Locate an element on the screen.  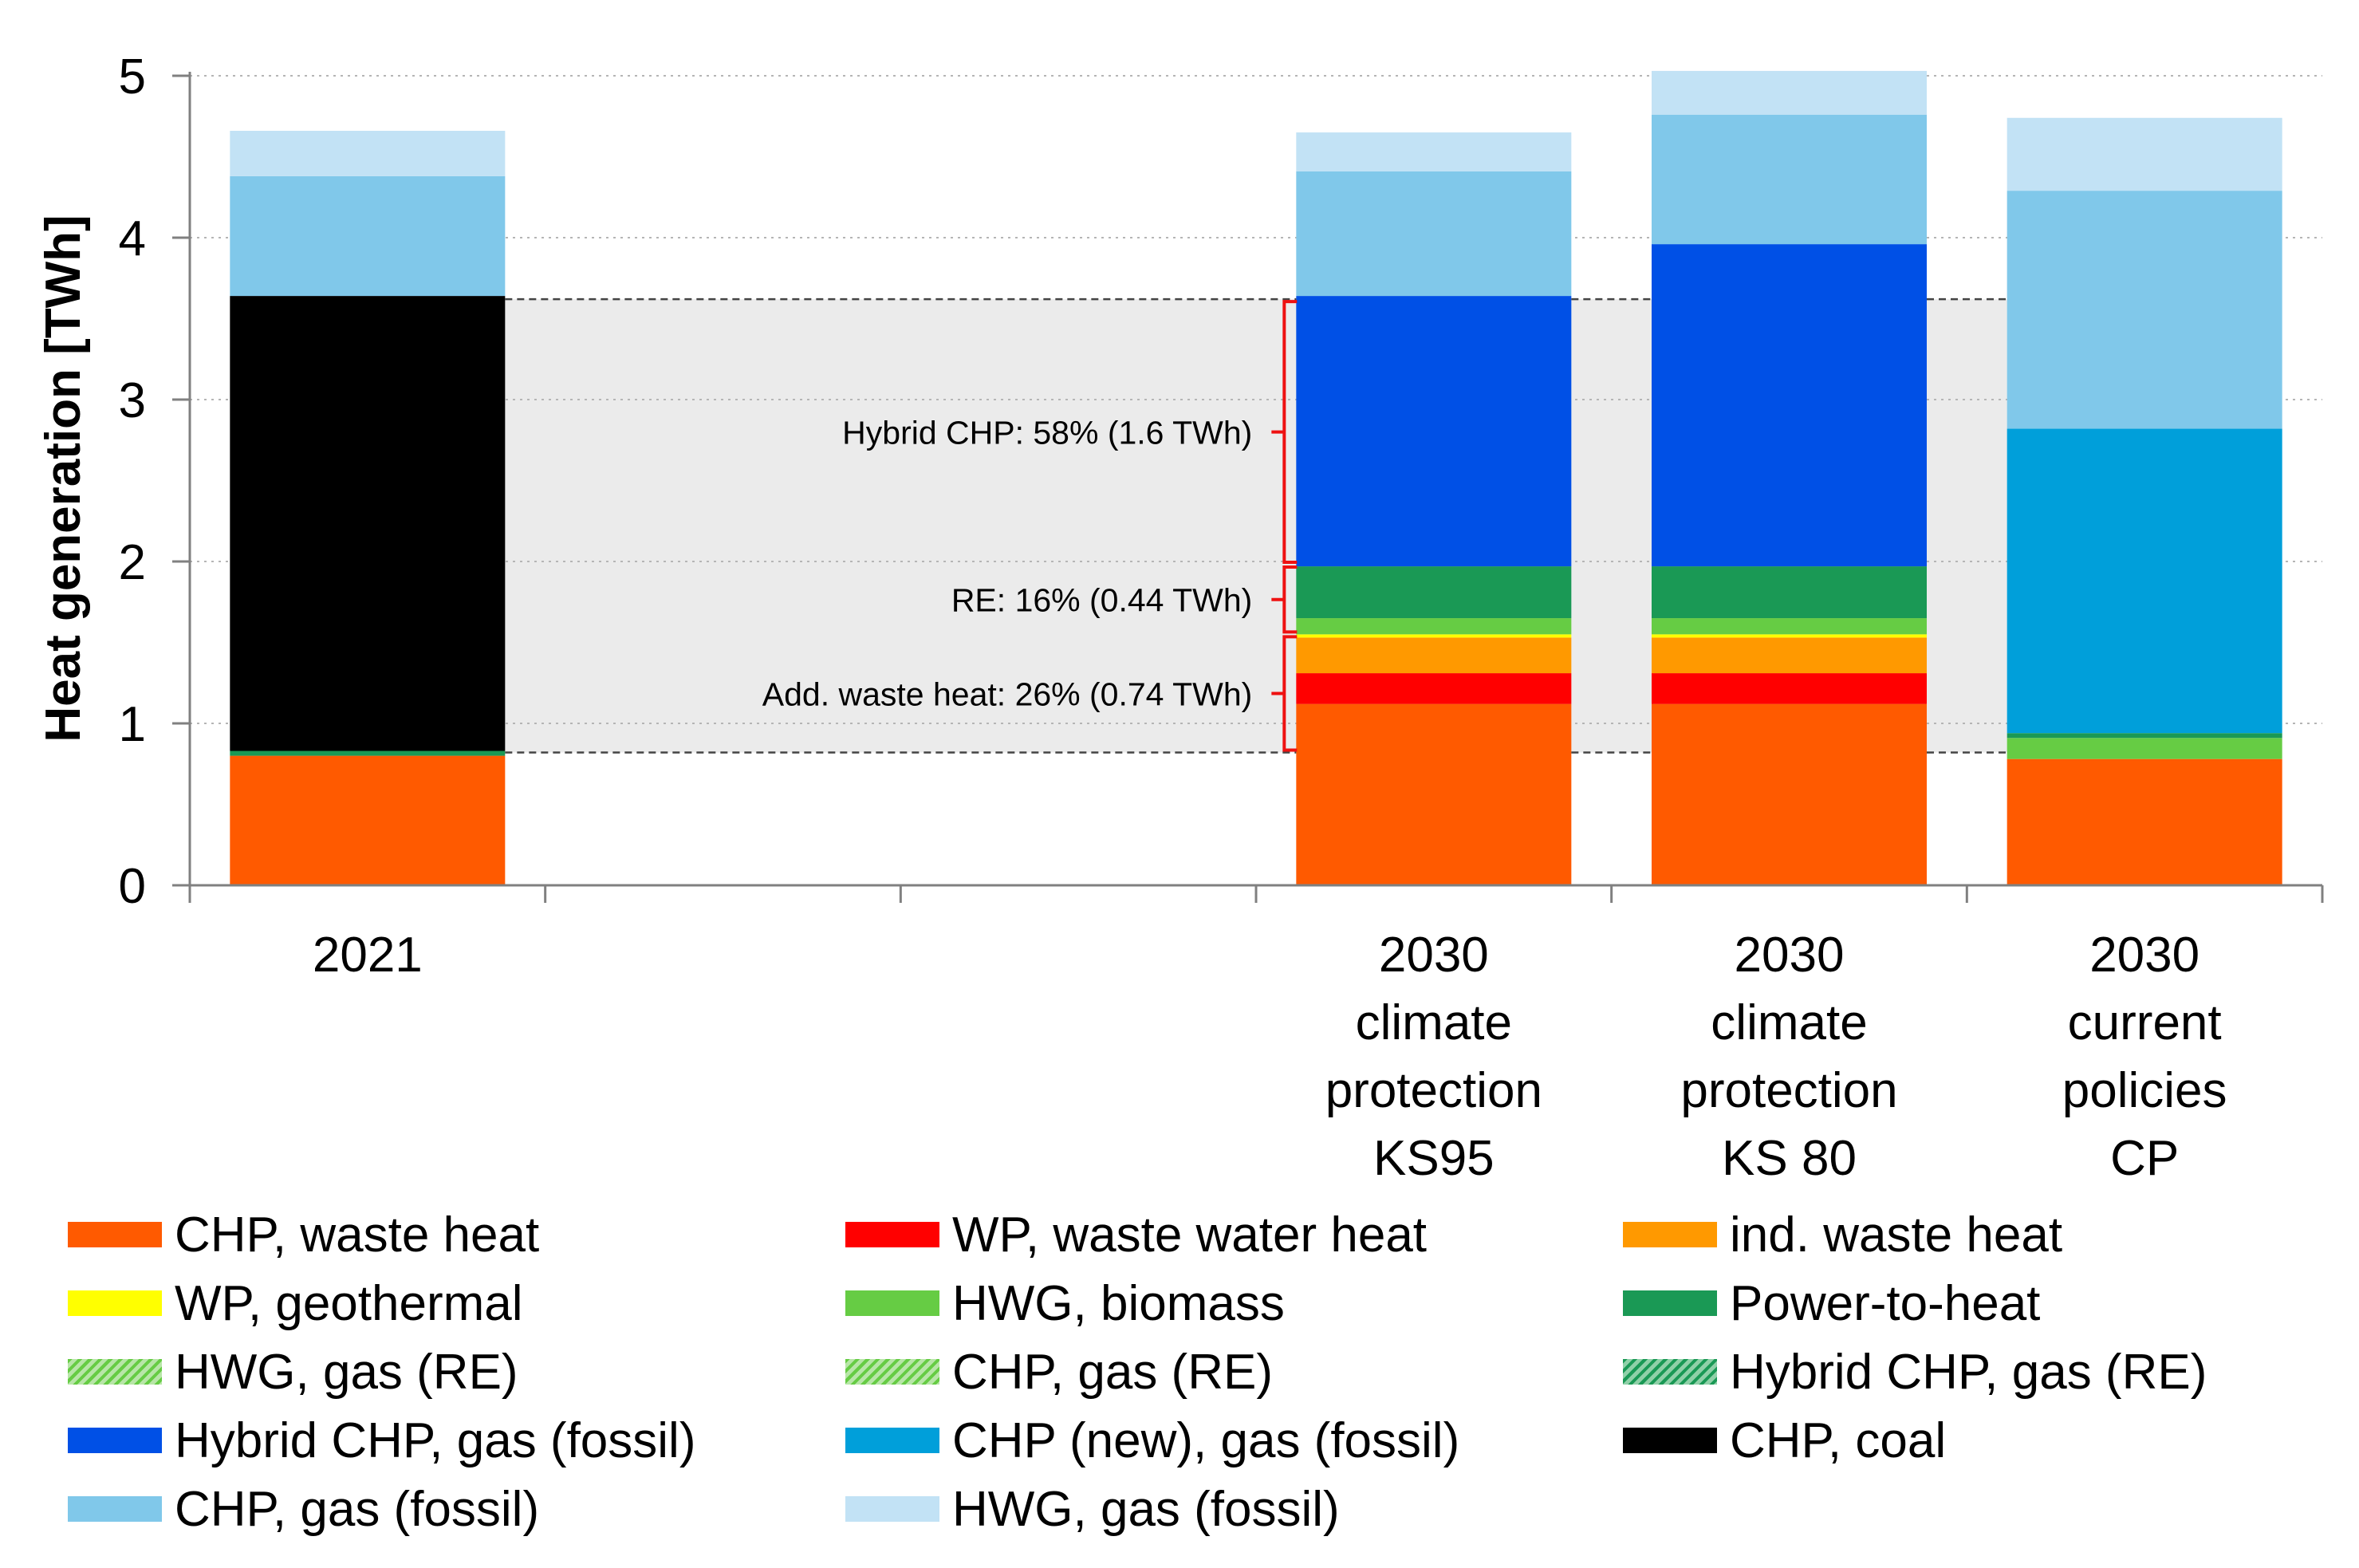
legend-label: HWG, biomass is located at coordinates (1118, 1303).